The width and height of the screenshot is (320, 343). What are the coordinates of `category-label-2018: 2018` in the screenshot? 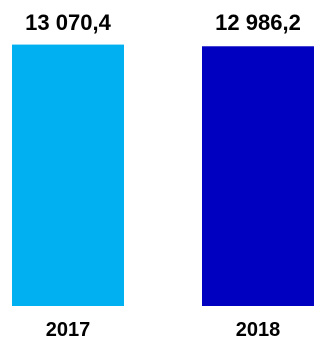 It's located at (258, 330).